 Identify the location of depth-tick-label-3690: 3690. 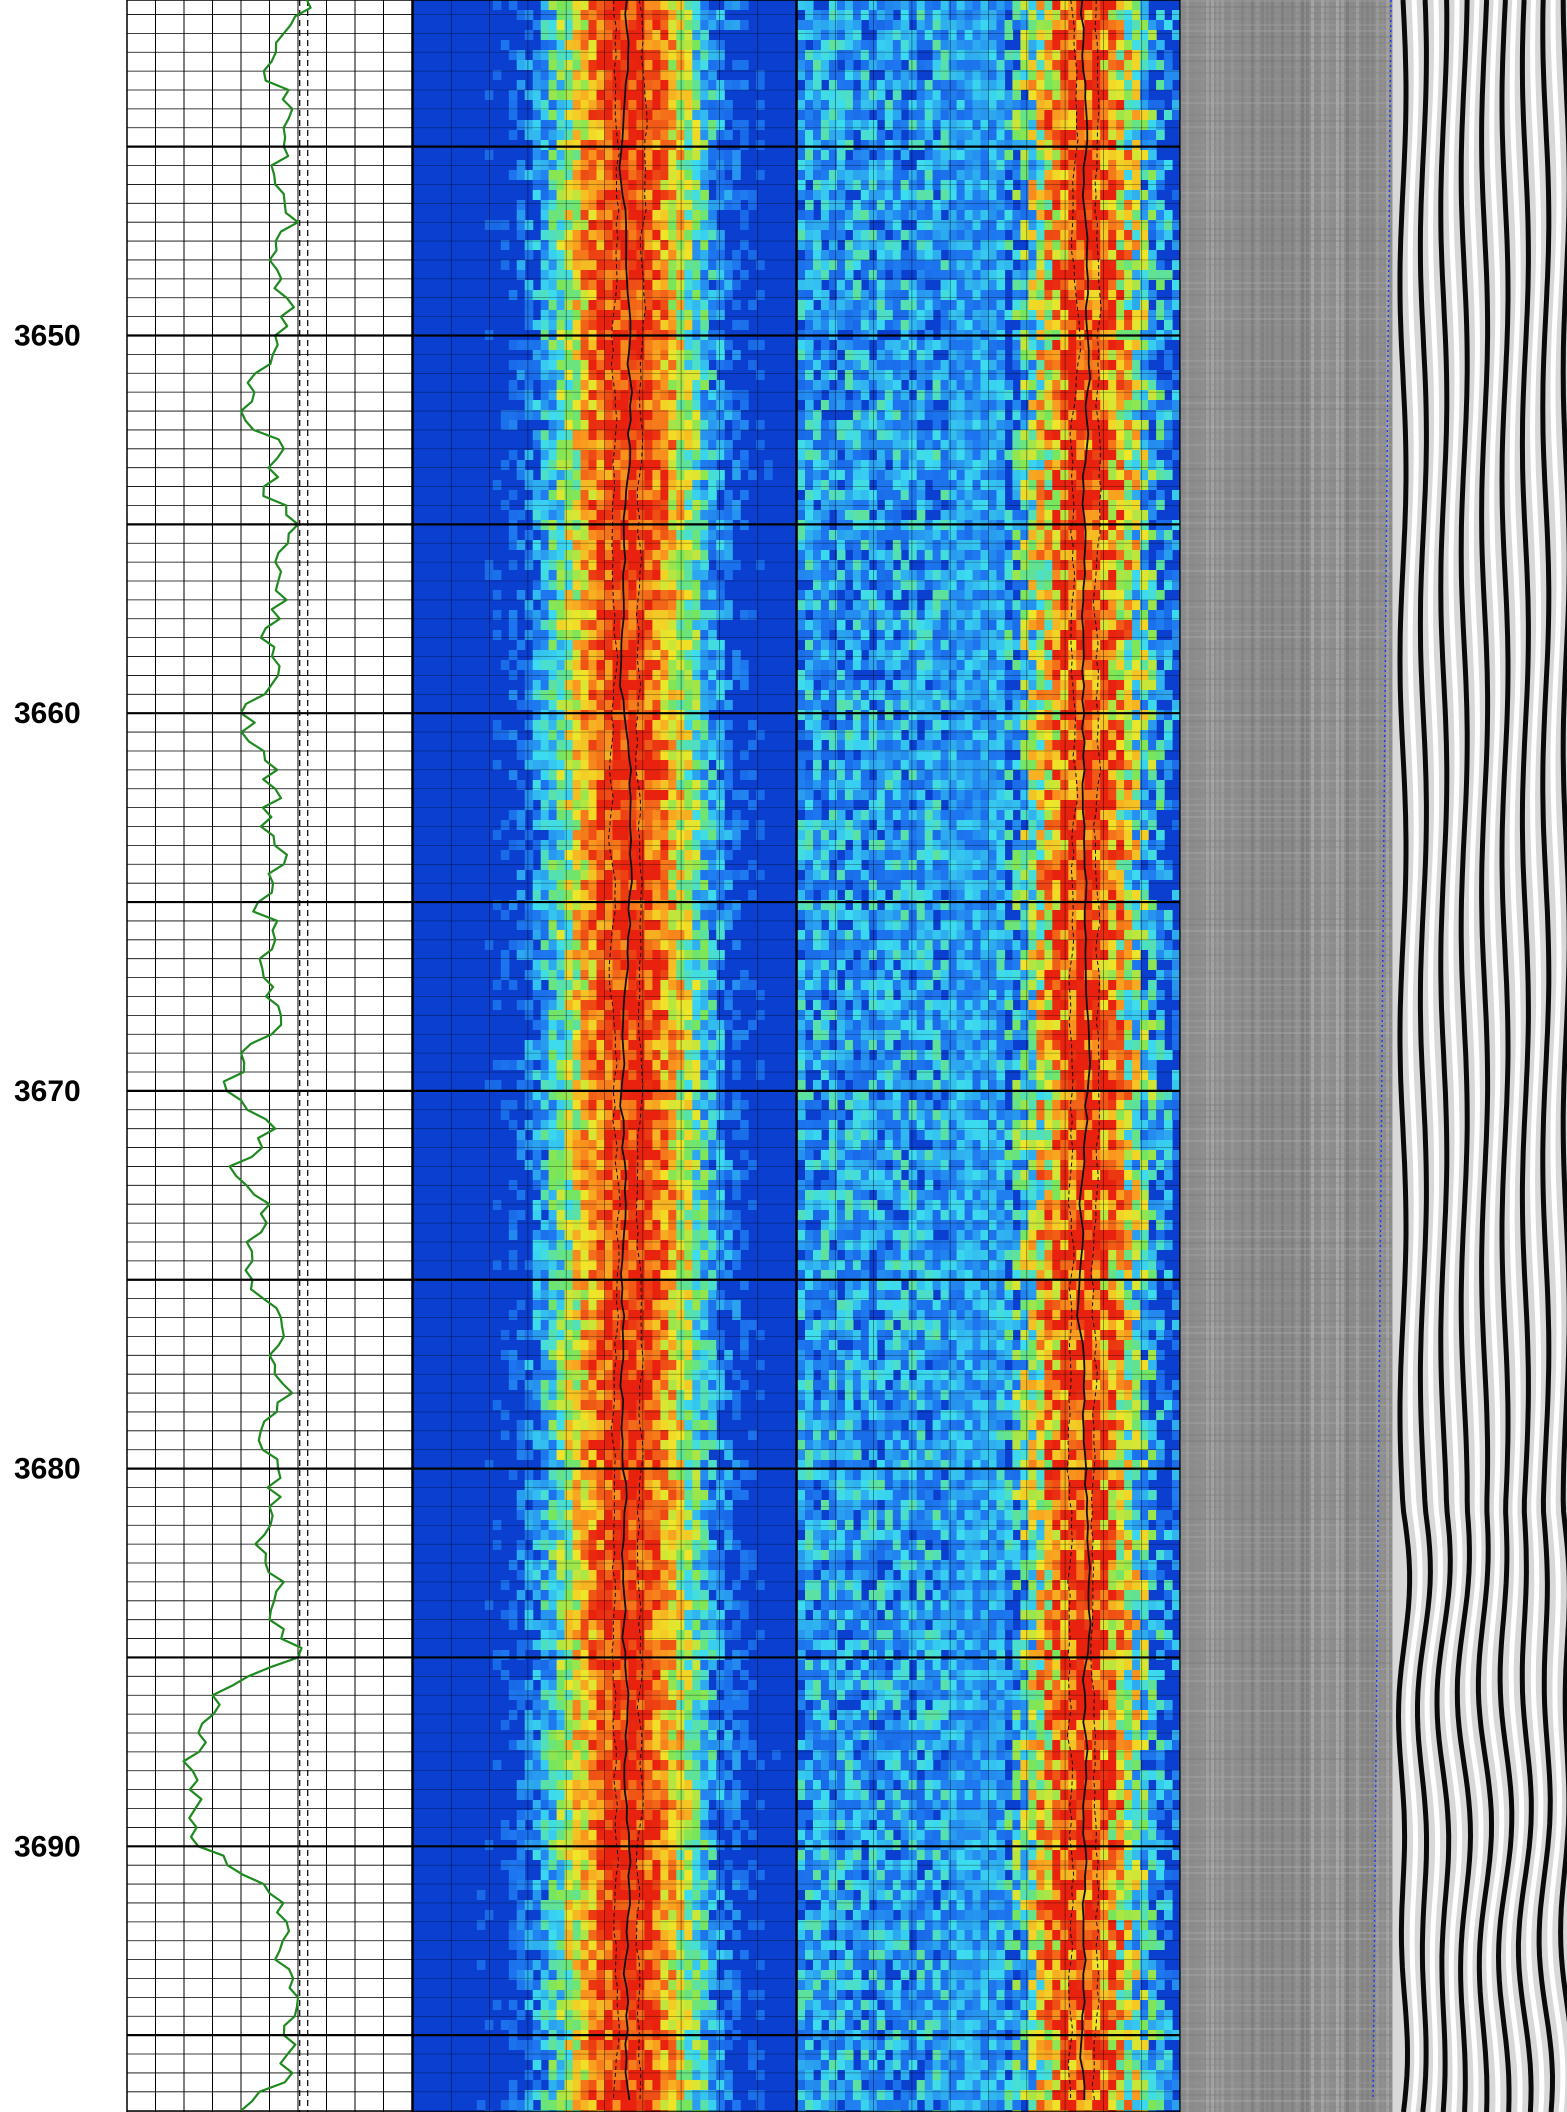
(47, 1846).